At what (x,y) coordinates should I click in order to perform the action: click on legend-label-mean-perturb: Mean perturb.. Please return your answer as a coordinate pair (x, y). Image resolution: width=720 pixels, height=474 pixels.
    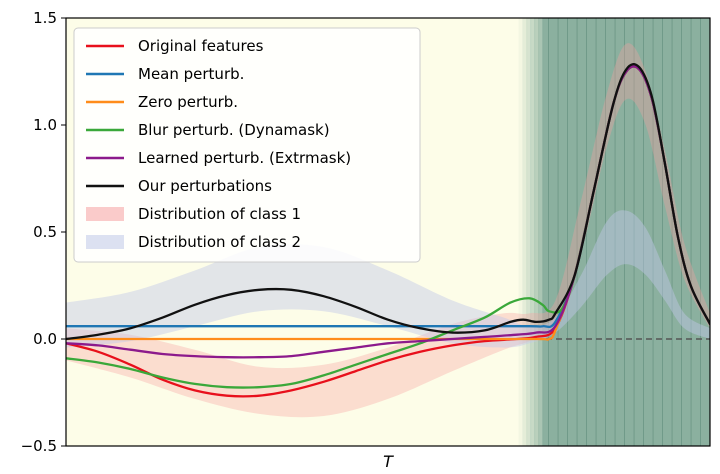
    Looking at the image, I should click on (191, 74).